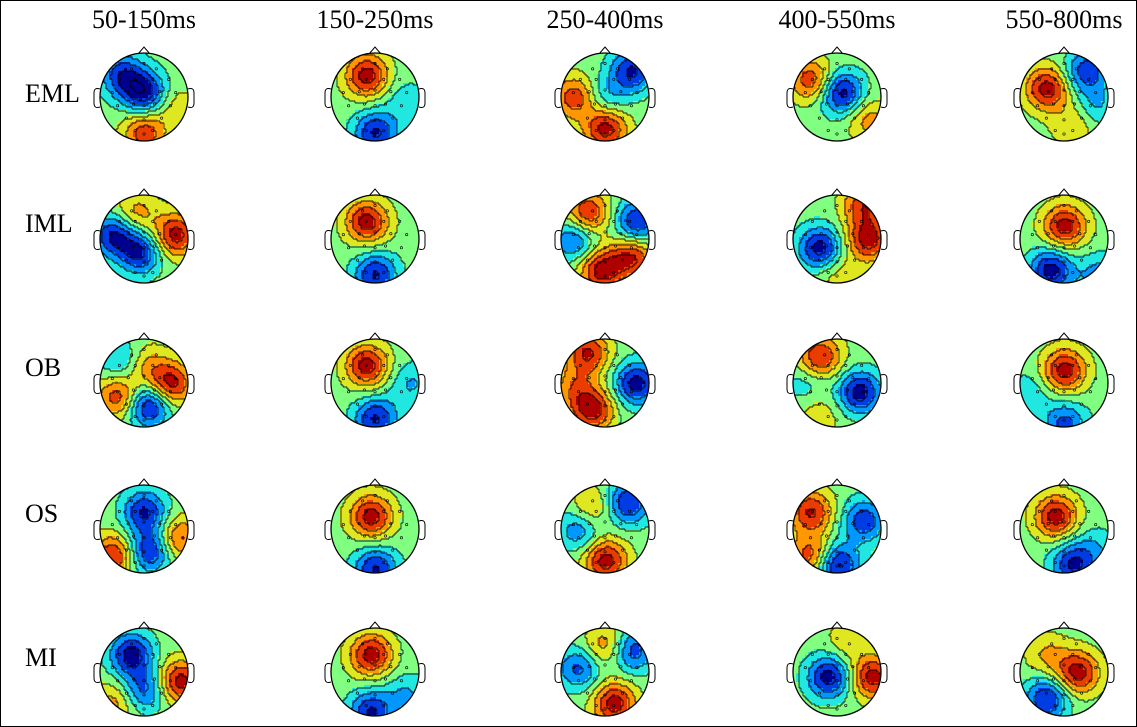 Image resolution: width=1137 pixels, height=727 pixels. I want to click on topomap-ob-250-400ms, so click(605, 382).